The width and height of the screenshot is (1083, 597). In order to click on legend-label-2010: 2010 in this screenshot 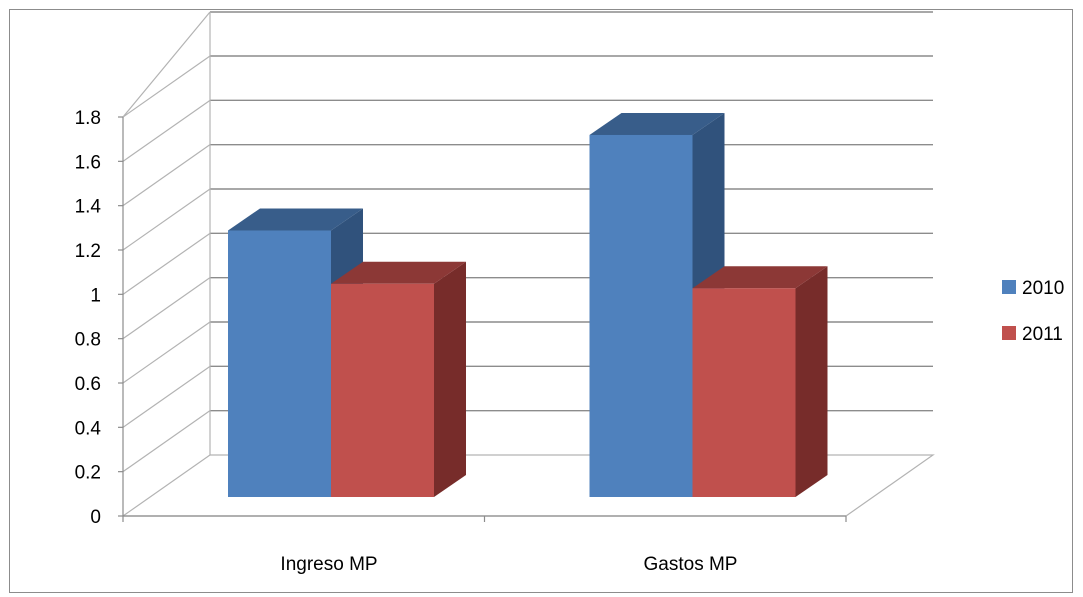, I will do `click(1043, 288)`.